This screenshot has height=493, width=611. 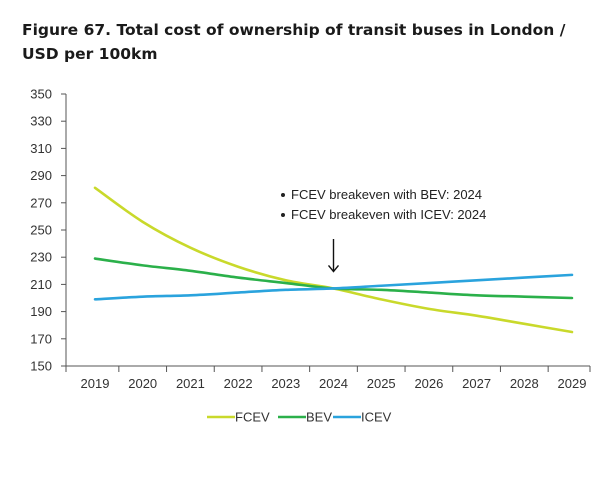 I want to click on y-tick-label: 150, so click(x=41, y=366).